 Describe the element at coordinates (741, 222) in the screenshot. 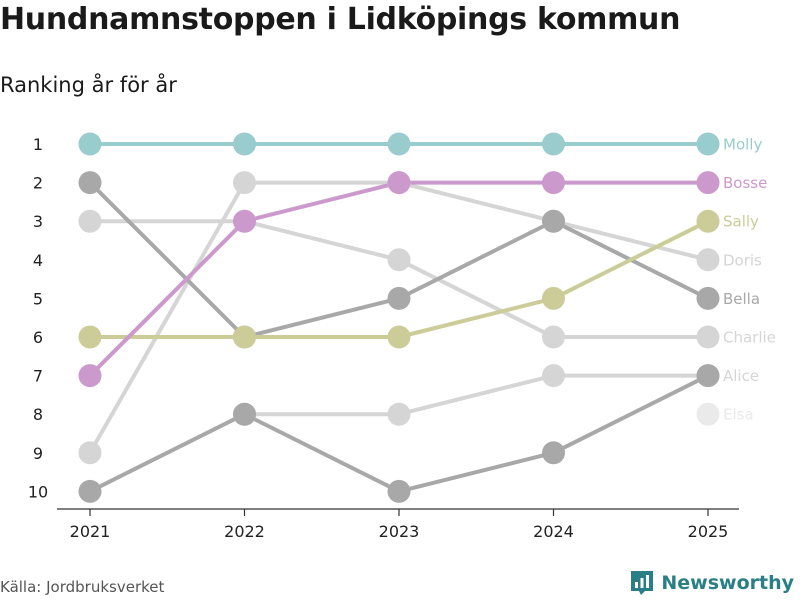

I see `end-label-sally: Sally` at that location.